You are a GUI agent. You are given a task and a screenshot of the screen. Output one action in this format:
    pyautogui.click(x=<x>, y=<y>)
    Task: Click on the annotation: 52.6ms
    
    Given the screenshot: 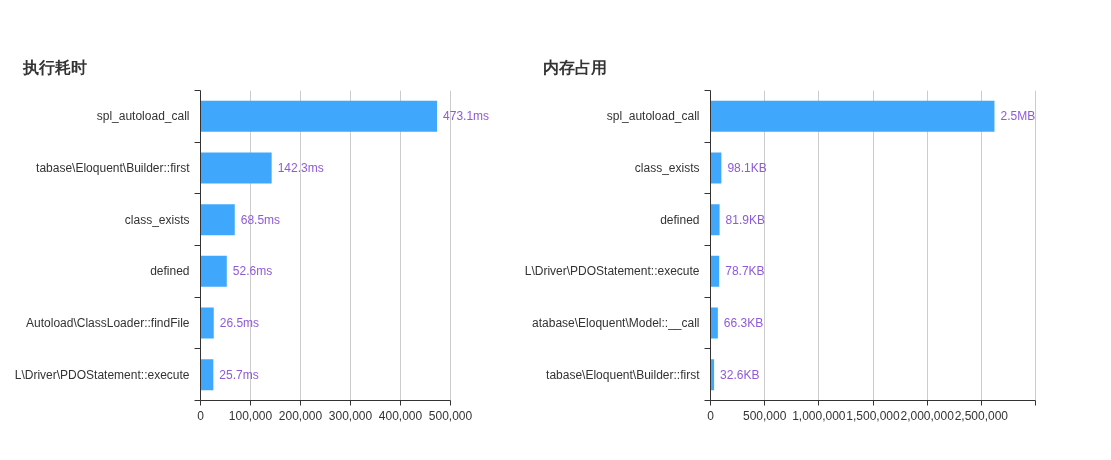 What is the action you would take?
    pyautogui.click(x=252, y=271)
    